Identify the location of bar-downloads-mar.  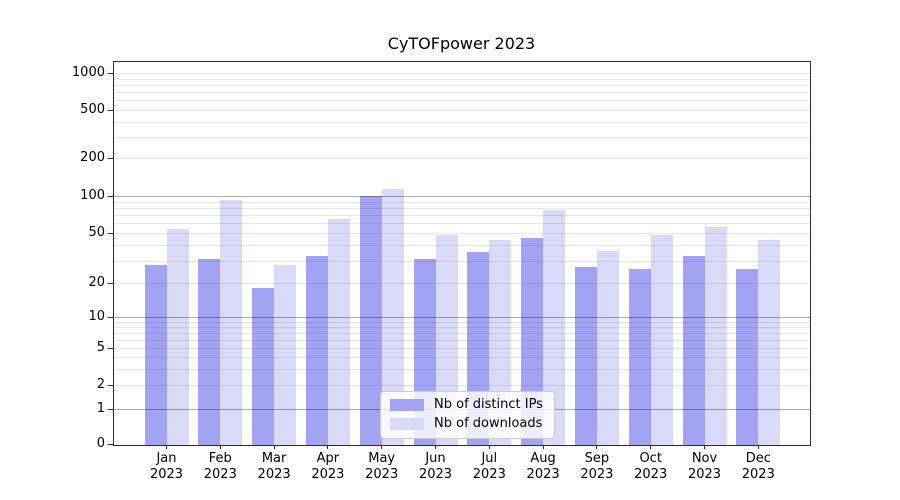
(285, 354).